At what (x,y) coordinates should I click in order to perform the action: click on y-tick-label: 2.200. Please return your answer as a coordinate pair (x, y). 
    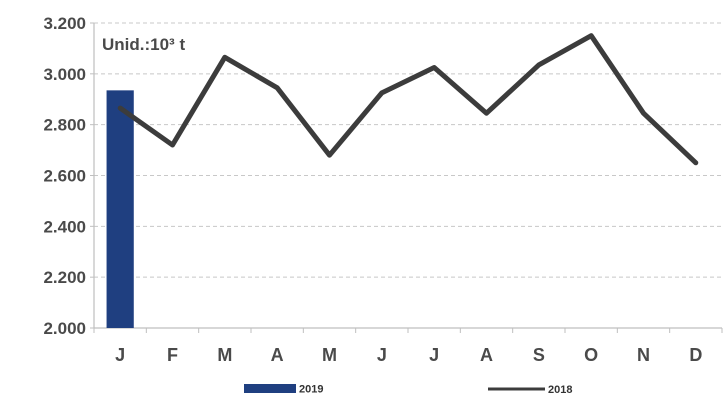
    Looking at the image, I should click on (64, 277).